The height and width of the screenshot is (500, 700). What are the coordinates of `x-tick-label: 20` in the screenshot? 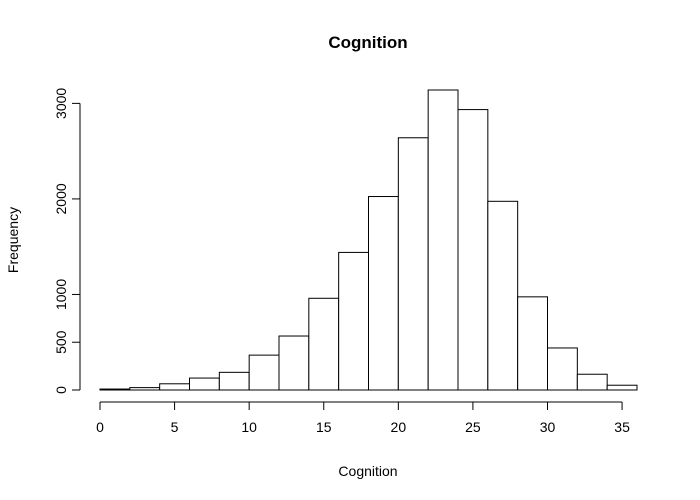 It's located at (399, 427).